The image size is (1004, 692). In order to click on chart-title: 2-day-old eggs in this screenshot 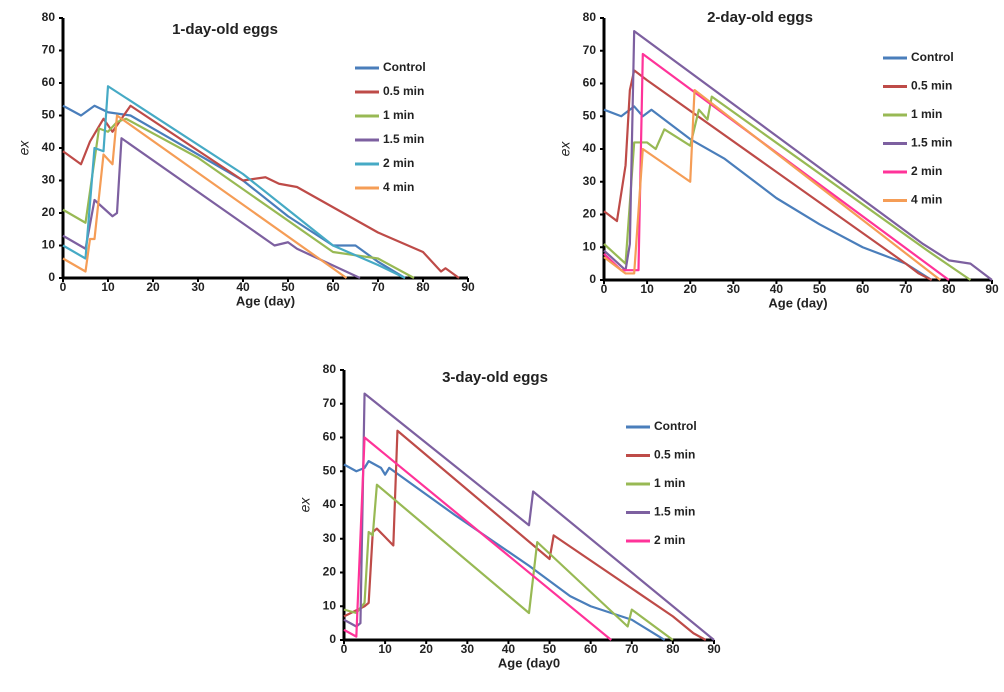, I will do `click(760, 17)`.